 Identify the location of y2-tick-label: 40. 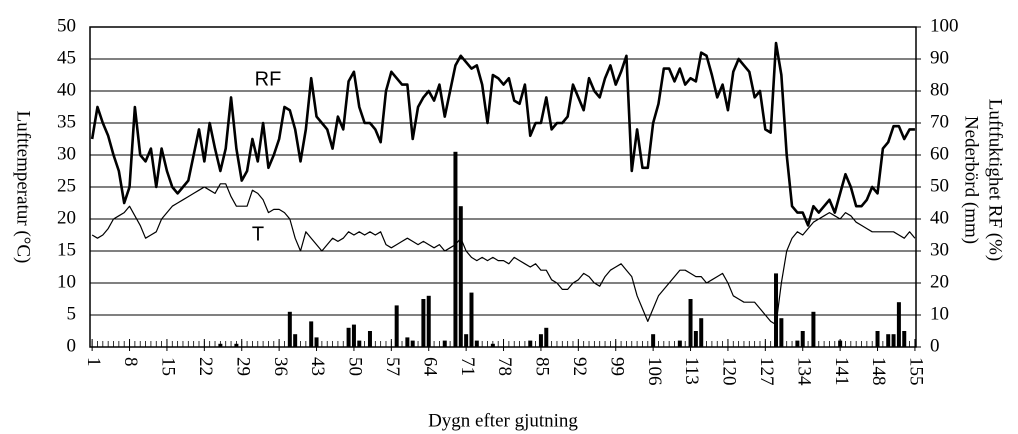
(939, 217).